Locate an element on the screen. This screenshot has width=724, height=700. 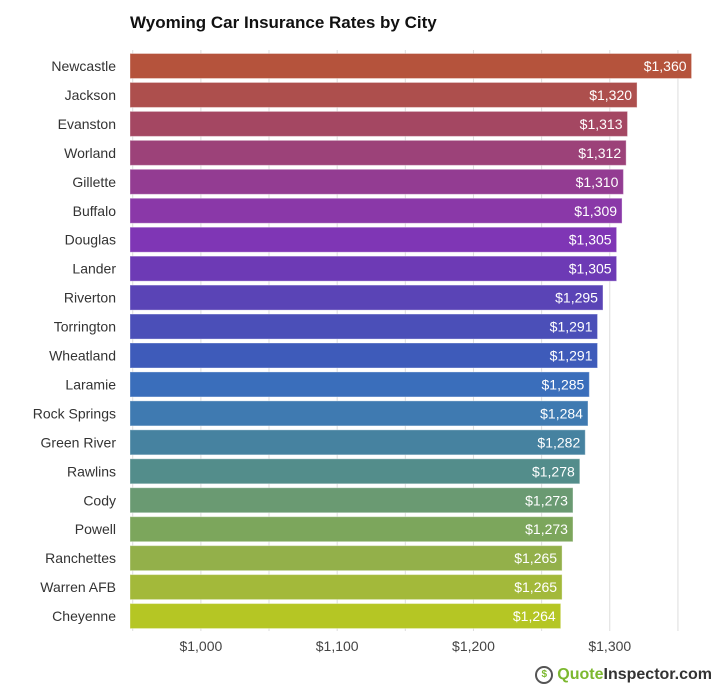
category-label: Gillette is located at coordinates (94, 182).